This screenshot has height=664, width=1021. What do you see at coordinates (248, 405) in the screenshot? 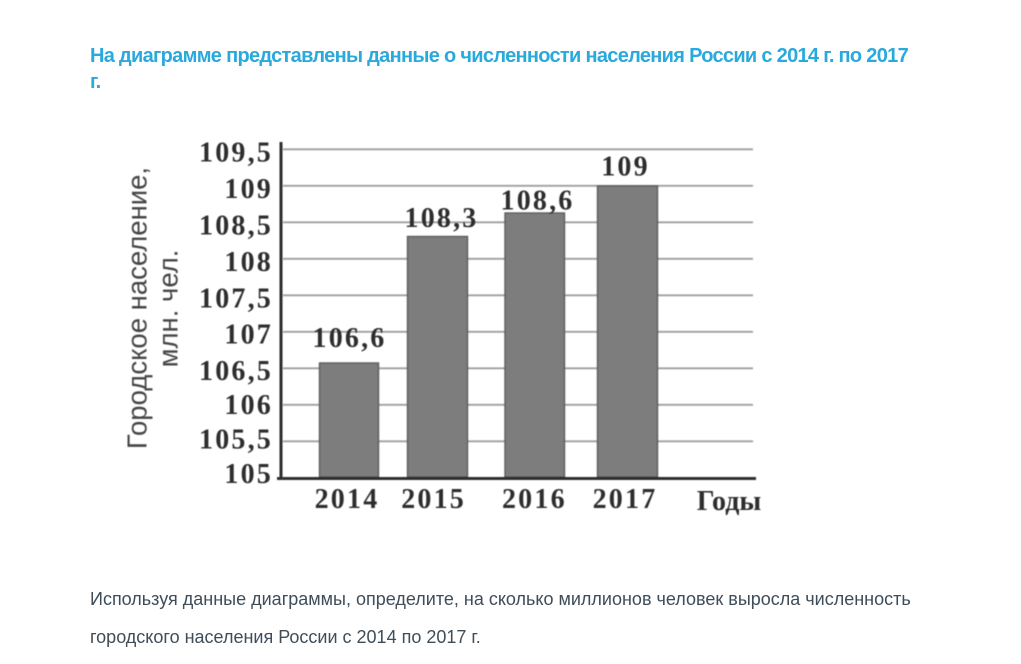
I see `svg-text: 106` at bounding box center [248, 405].